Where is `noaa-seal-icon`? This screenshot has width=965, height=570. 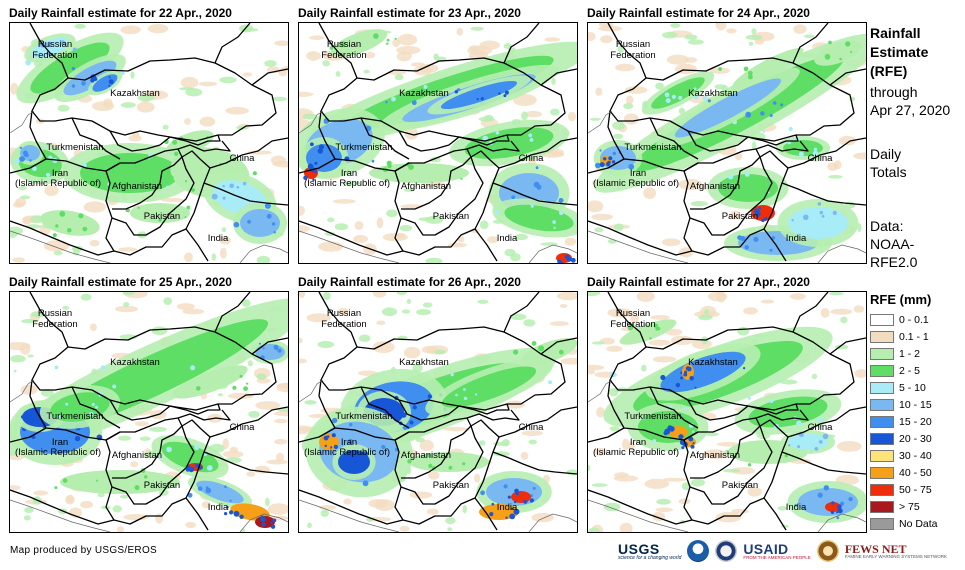
noaa-seal-icon is located at coordinates (698, 551).